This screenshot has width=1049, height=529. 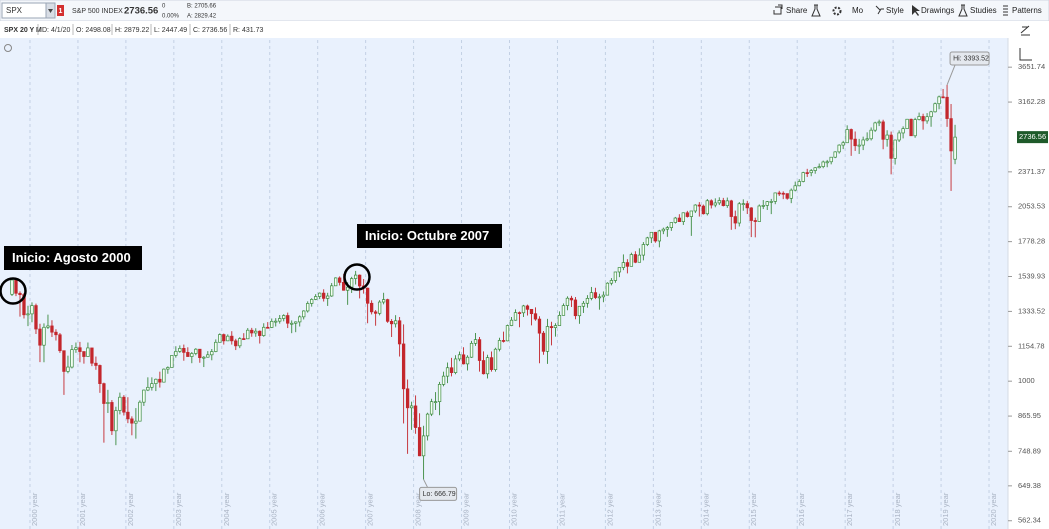 I want to click on settings-icon, so click(x=837, y=11).